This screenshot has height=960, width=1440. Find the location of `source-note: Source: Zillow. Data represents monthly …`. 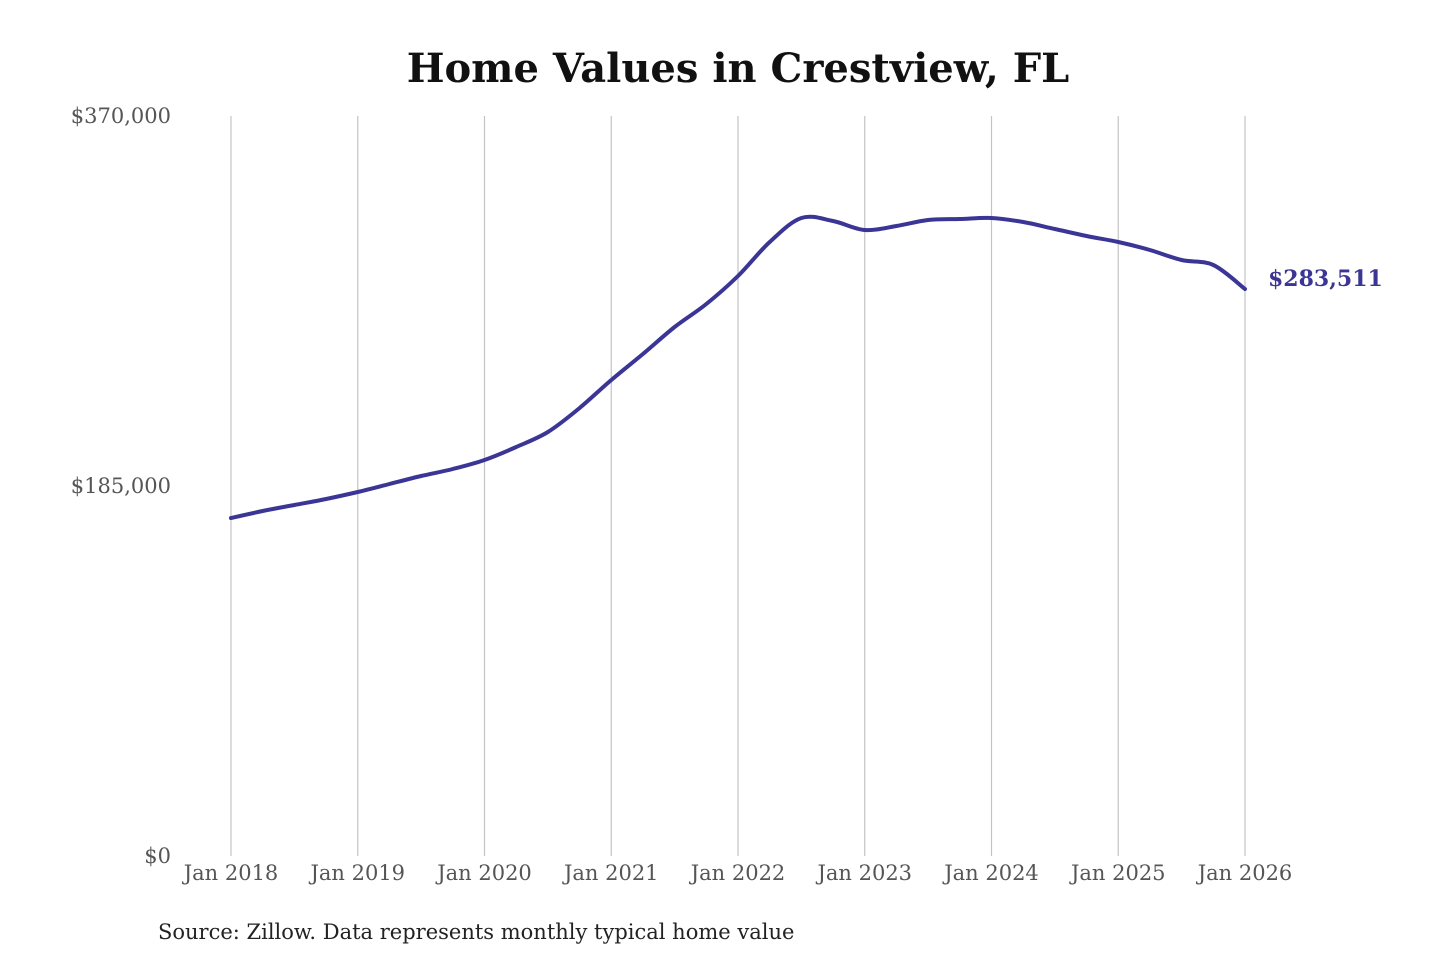

source-note: Source: Zillow. Data represents monthly … is located at coordinates (476, 932).